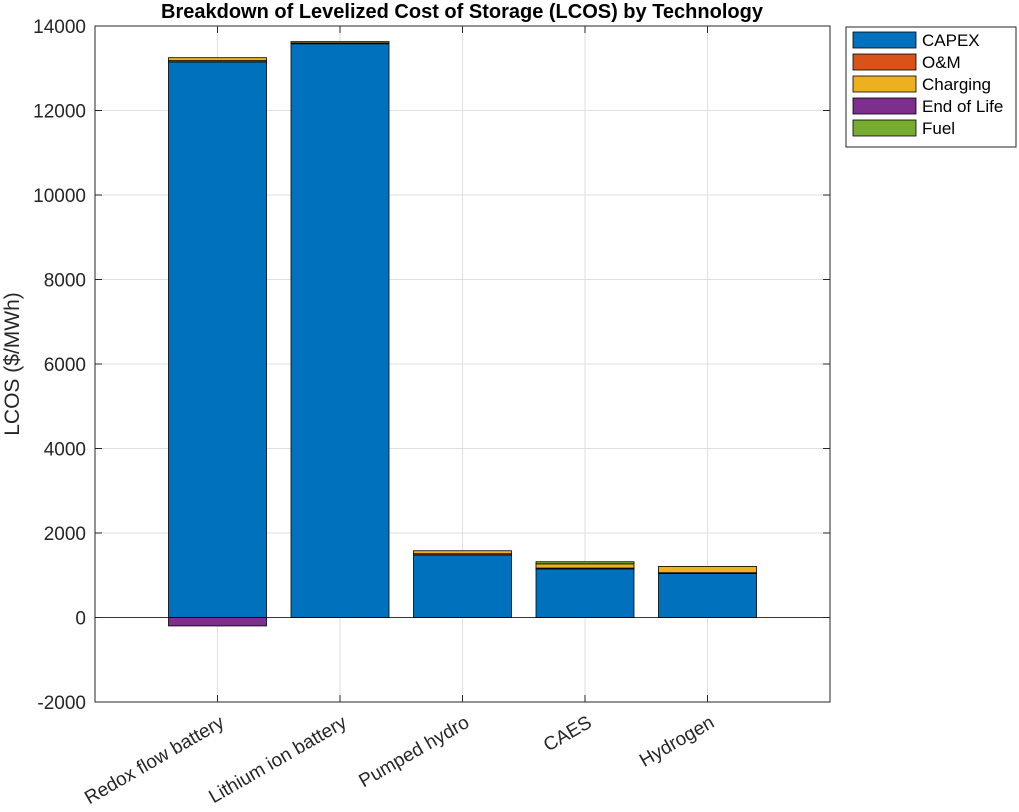 Image resolution: width=1019 pixels, height=812 pixels. What do you see at coordinates (414, 752) in the screenshot?
I see `x-tick-label: Pumped hydro` at bounding box center [414, 752].